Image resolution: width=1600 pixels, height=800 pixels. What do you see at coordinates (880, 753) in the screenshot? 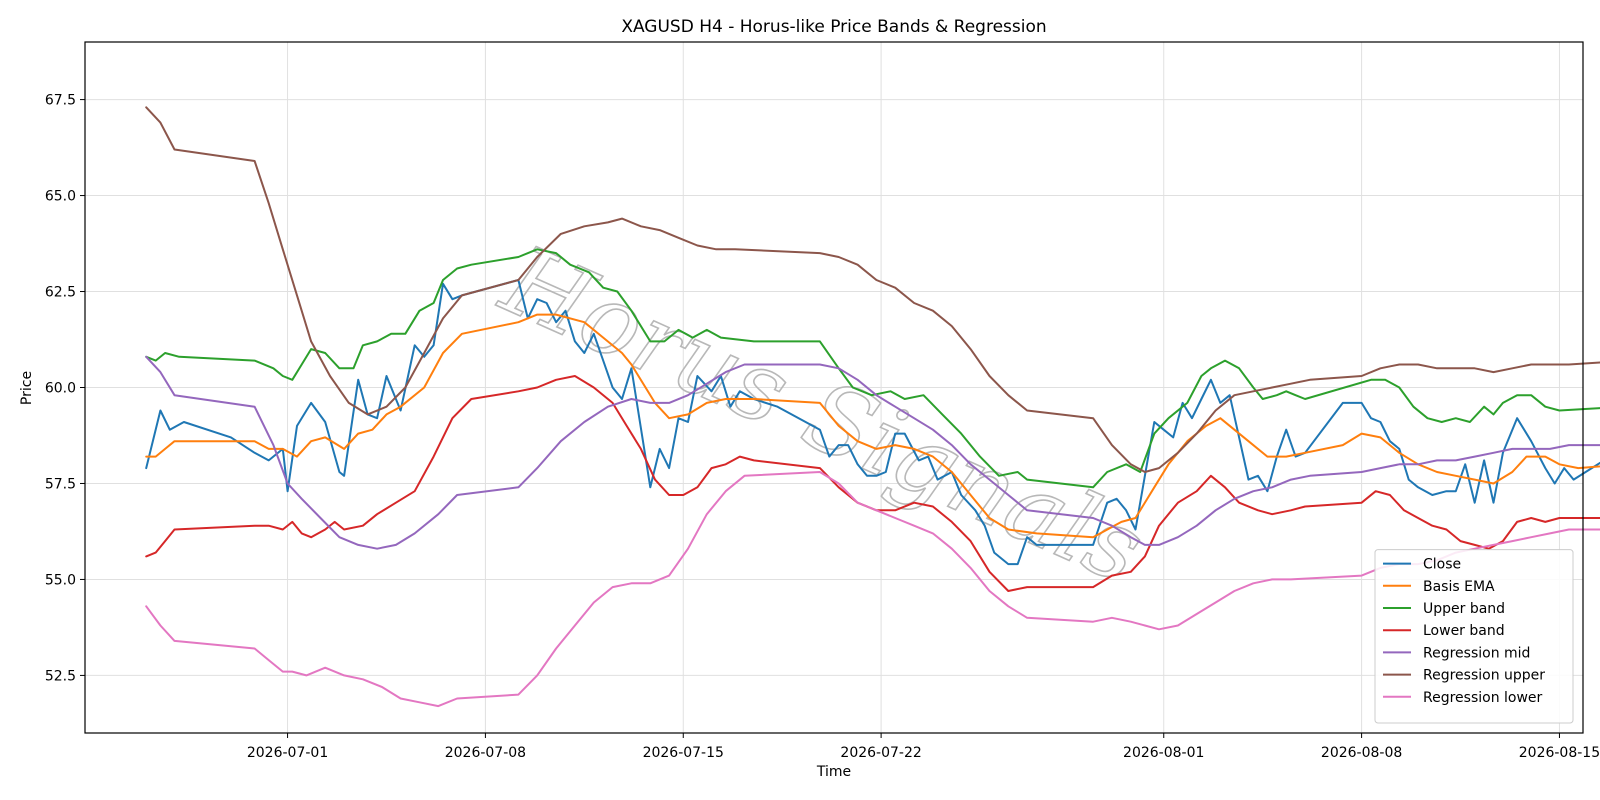
I see `x-tick-label: 2026-07-22` at bounding box center [880, 753].